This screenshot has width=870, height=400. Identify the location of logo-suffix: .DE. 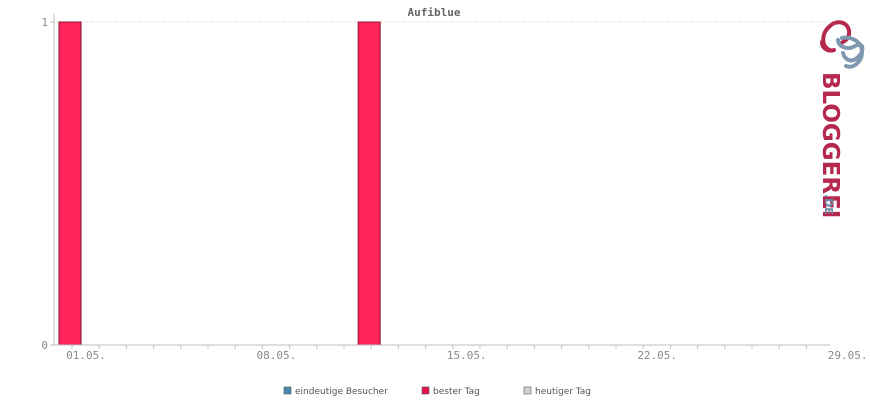
(828, 204).